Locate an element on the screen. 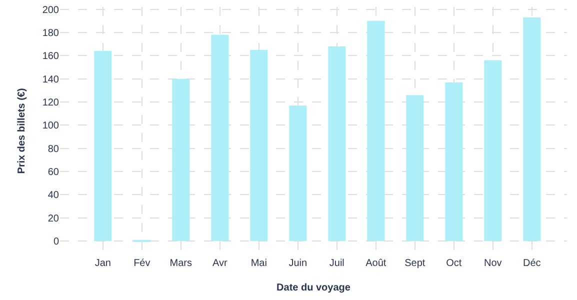 Image resolution: width=577 pixels, height=300 pixels. y-tick-label: 120 is located at coordinates (51, 103).